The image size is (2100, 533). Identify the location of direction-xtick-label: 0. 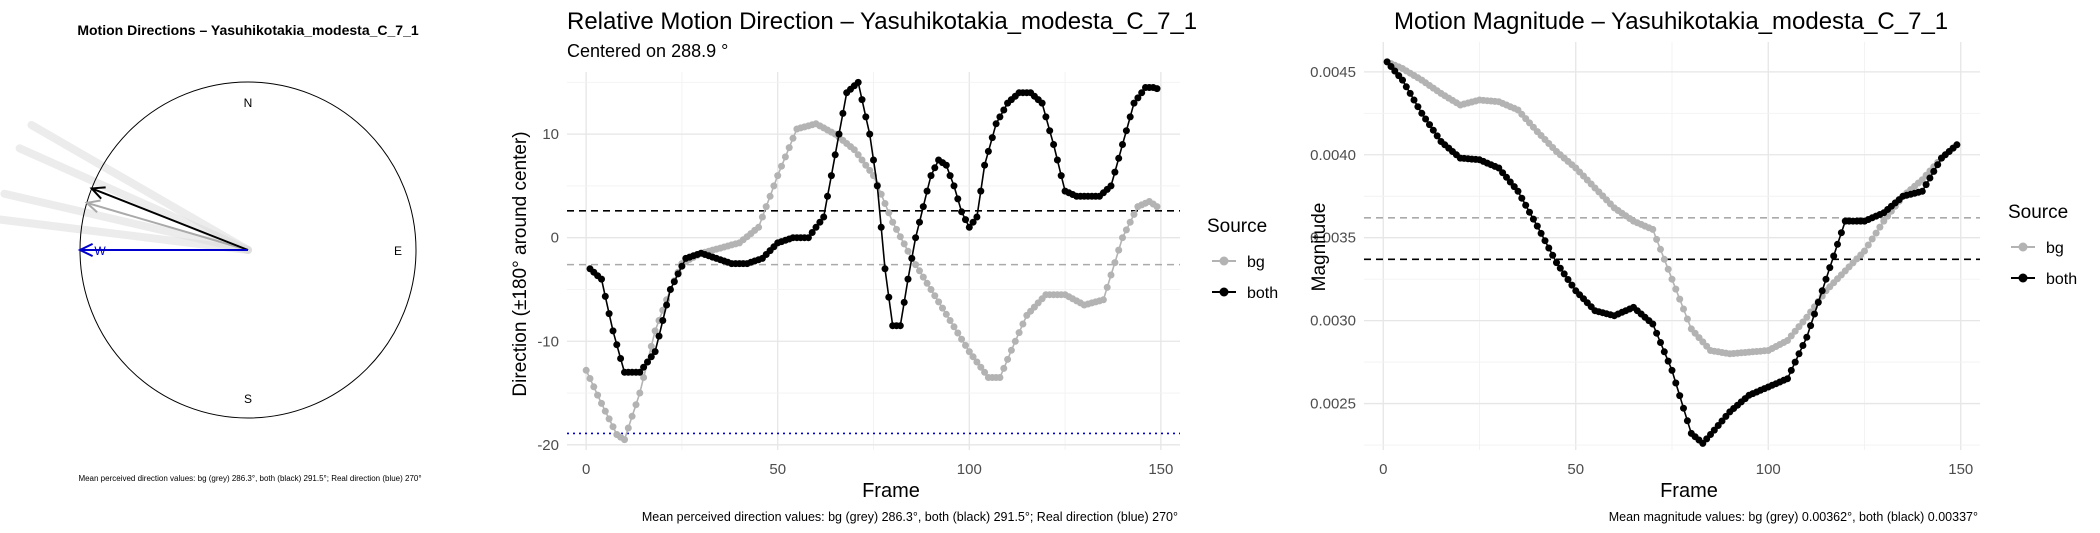
(586, 469).